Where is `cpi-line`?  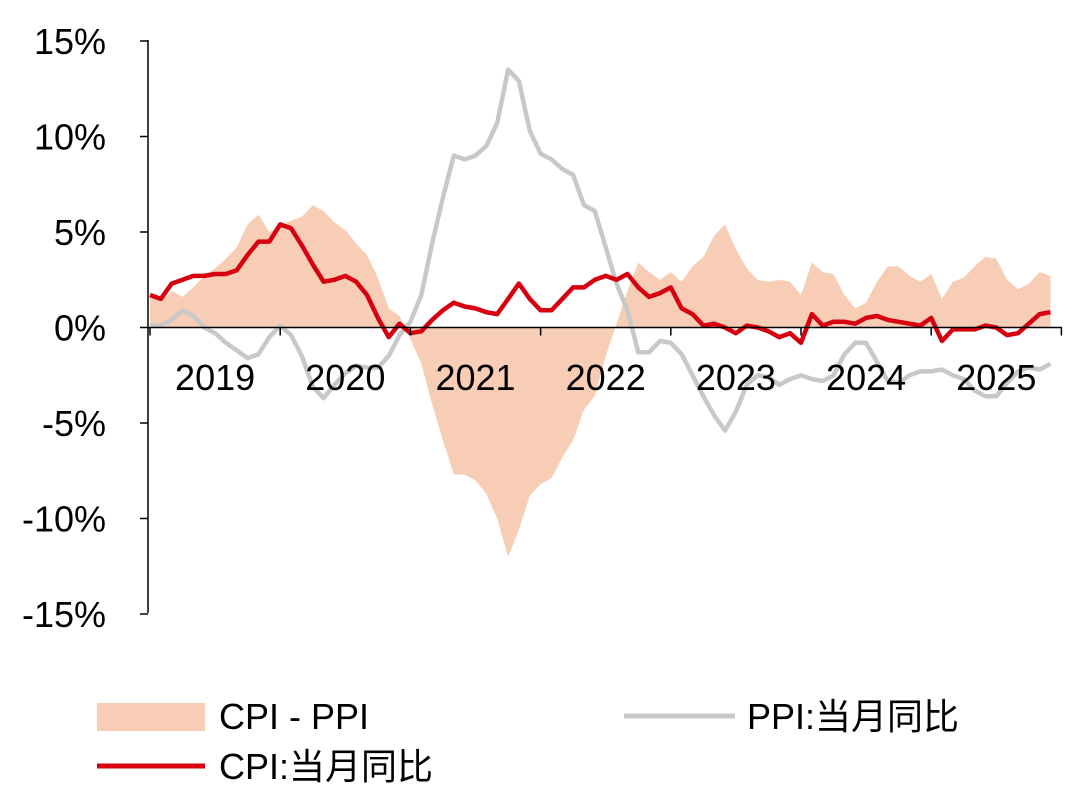 cpi-line is located at coordinates (600, 284).